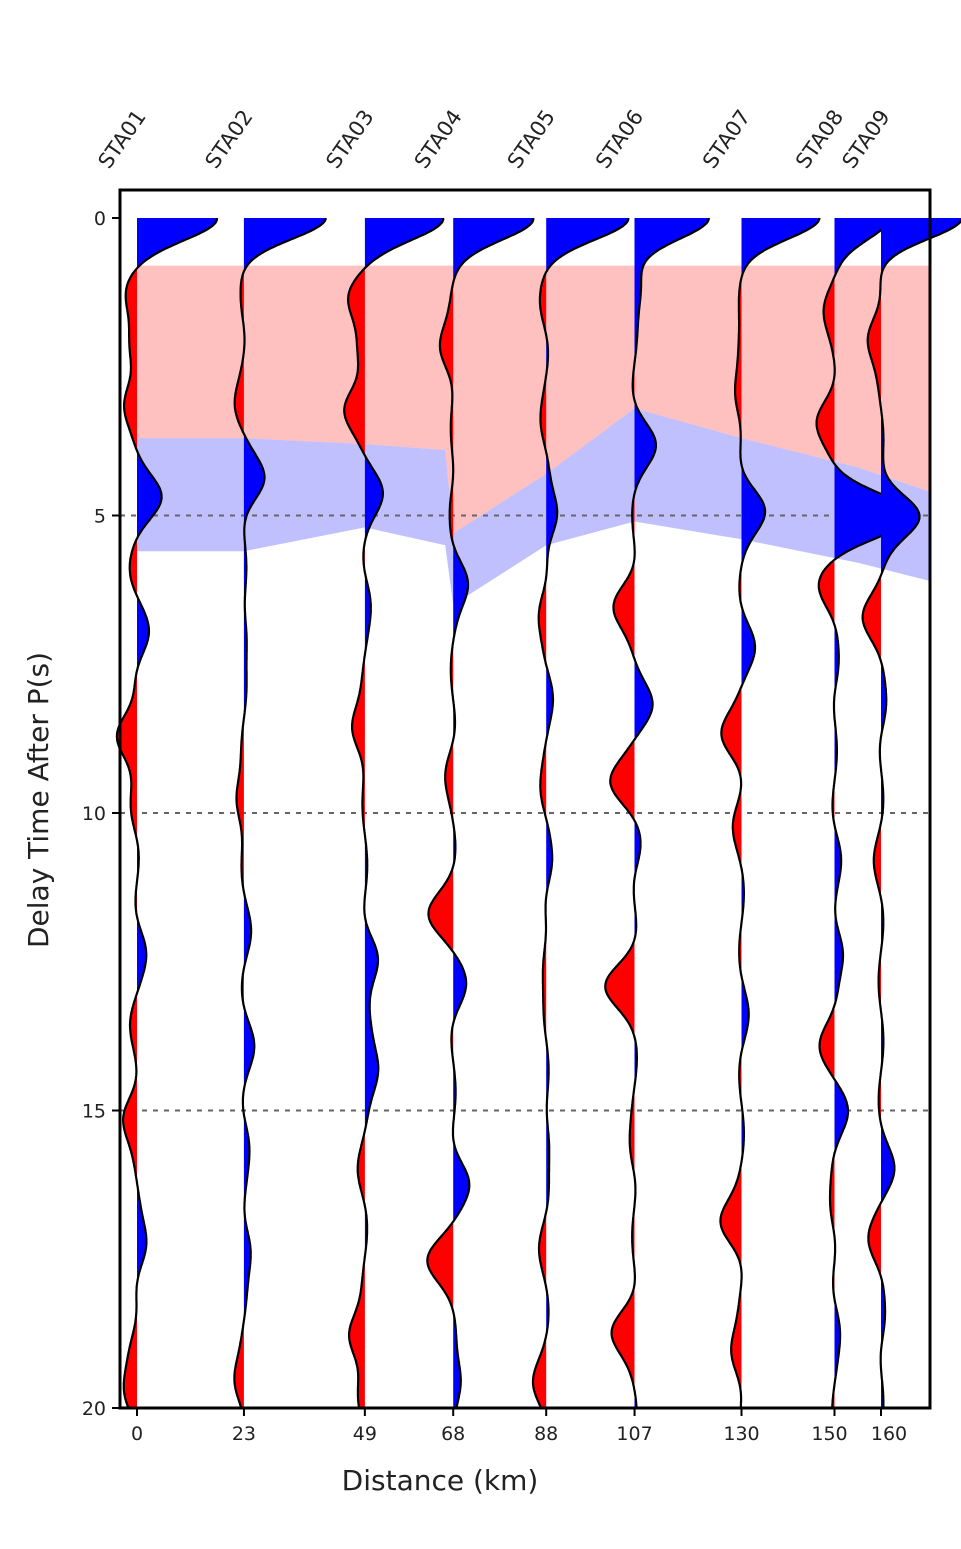 The image size is (961, 1549). Describe the element at coordinates (244, 1434) in the screenshot. I see `x-tick-label: 23` at that location.